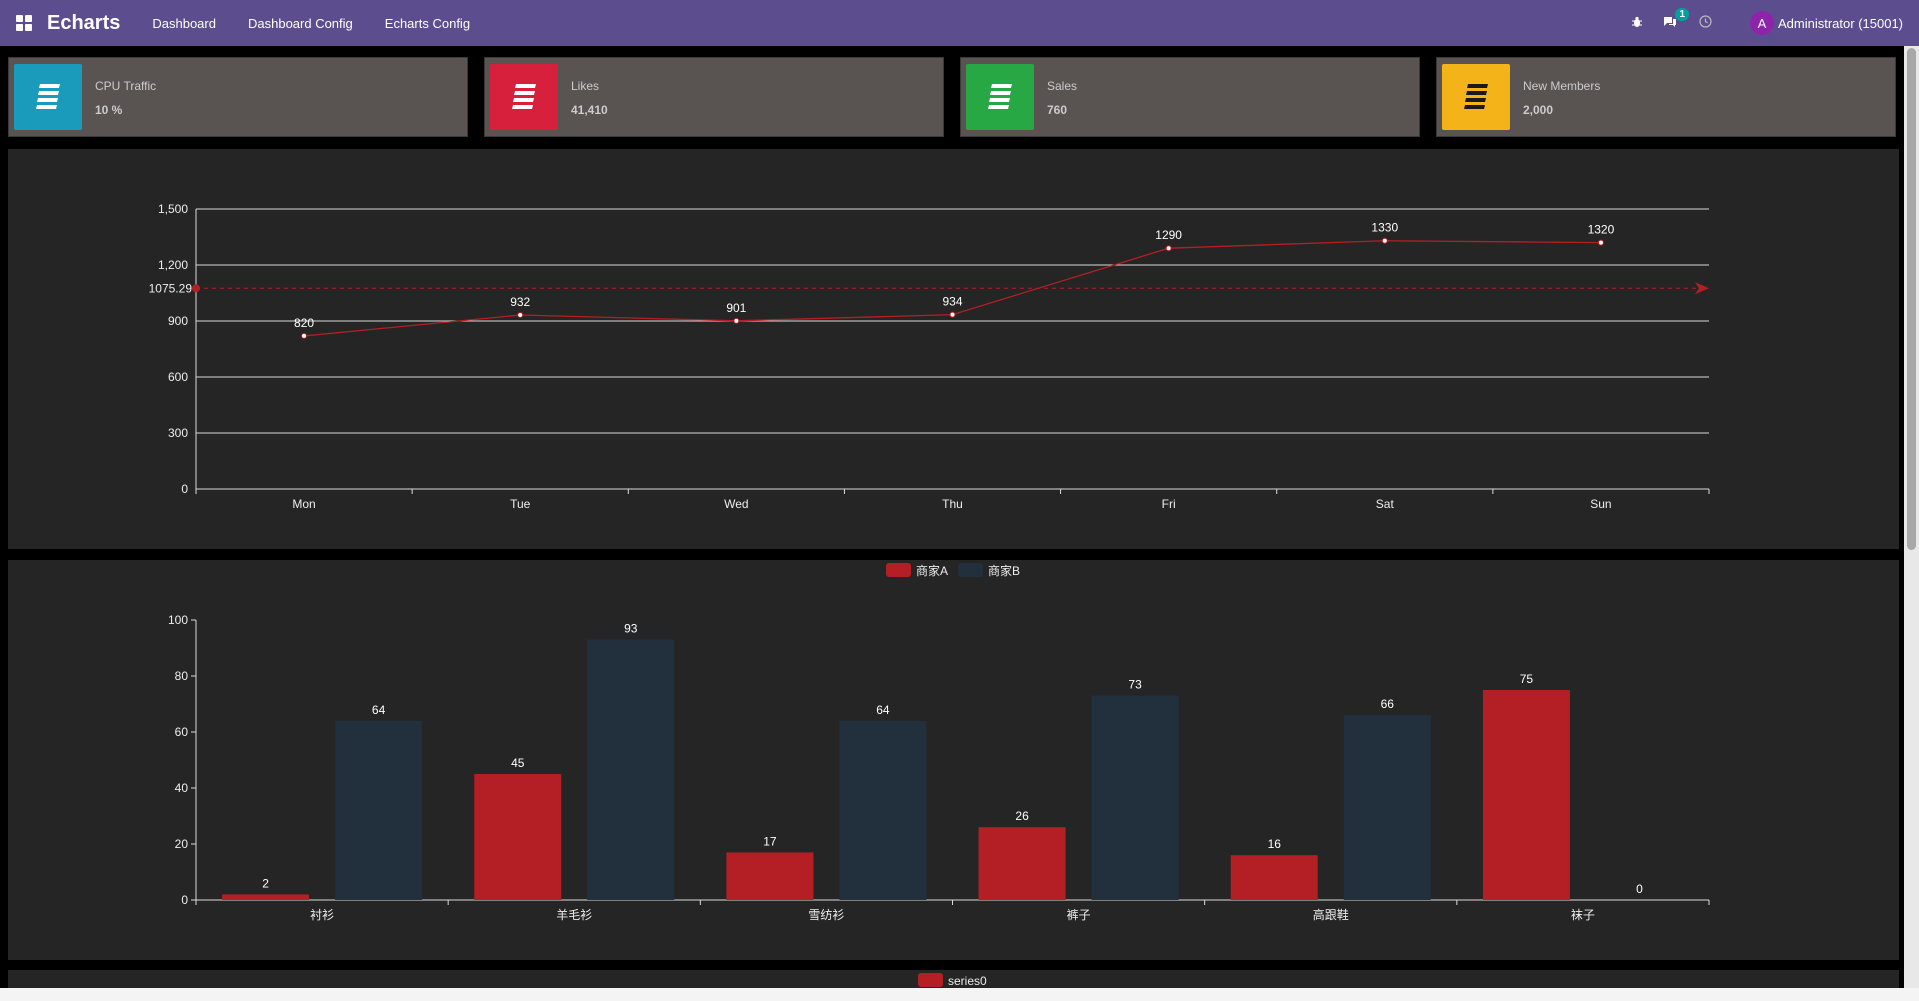 This screenshot has height=1001, width=1919. Describe the element at coordinates (967, 981) in the screenshot. I see `legend-label: series0` at that location.